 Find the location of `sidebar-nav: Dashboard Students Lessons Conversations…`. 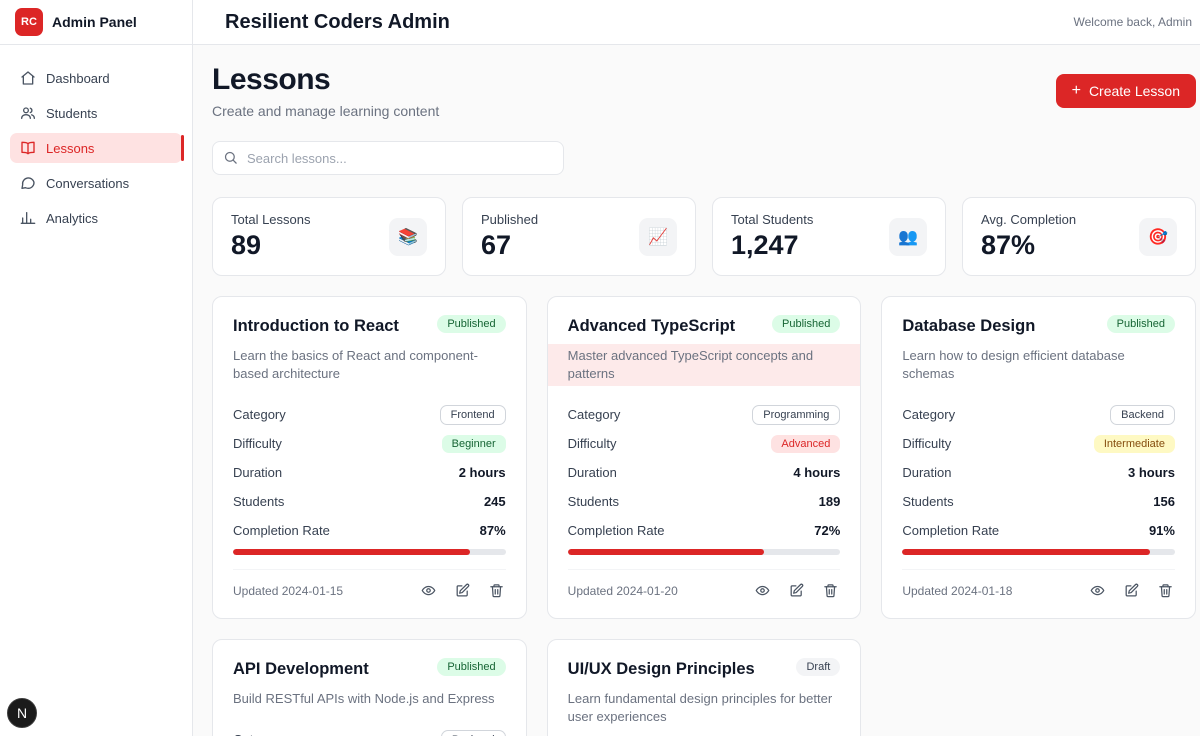

sidebar-nav: Dashboard Students Lessons Conversations… is located at coordinates (96, 148).